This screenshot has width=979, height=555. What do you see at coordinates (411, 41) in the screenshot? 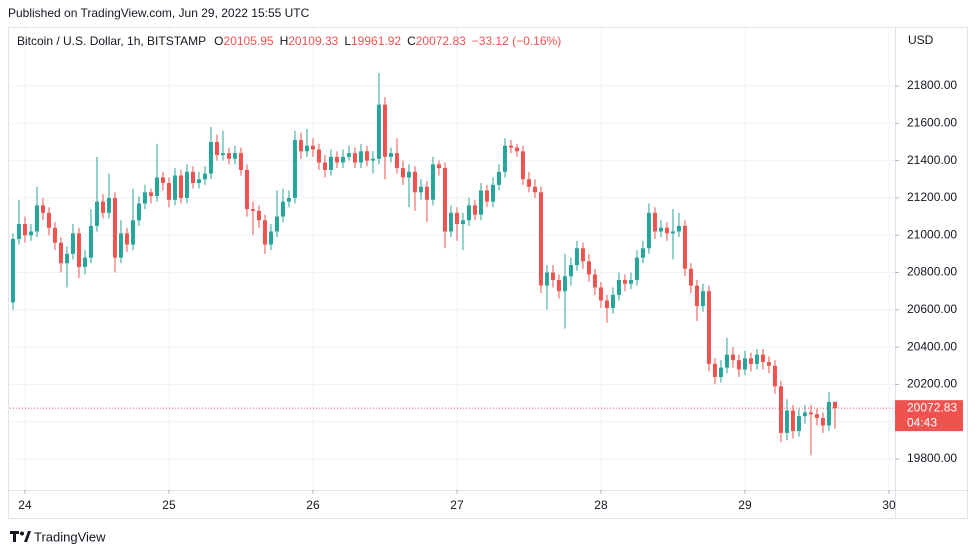
I see `ohlc-key: C` at bounding box center [411, 41].